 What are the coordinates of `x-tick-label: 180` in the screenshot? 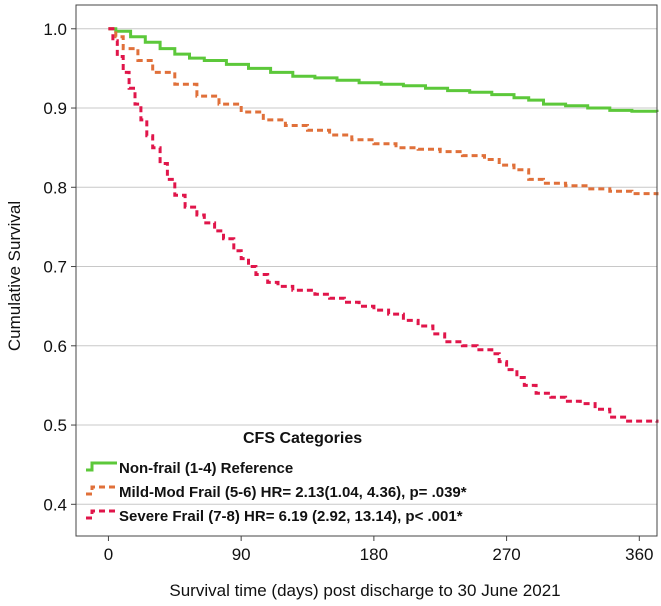 It's located at (374, 554).